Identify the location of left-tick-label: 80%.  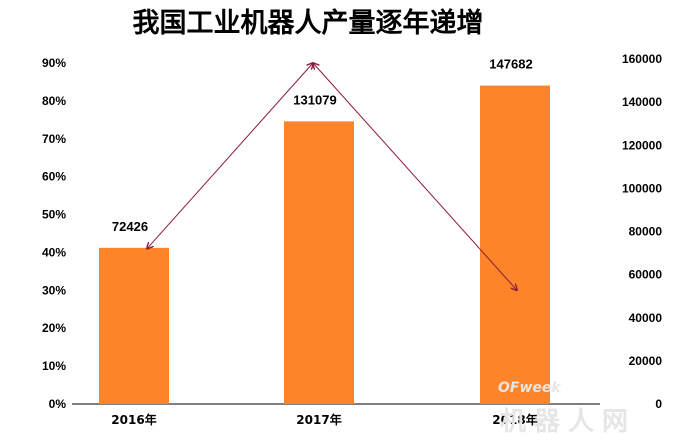
(54, 101).